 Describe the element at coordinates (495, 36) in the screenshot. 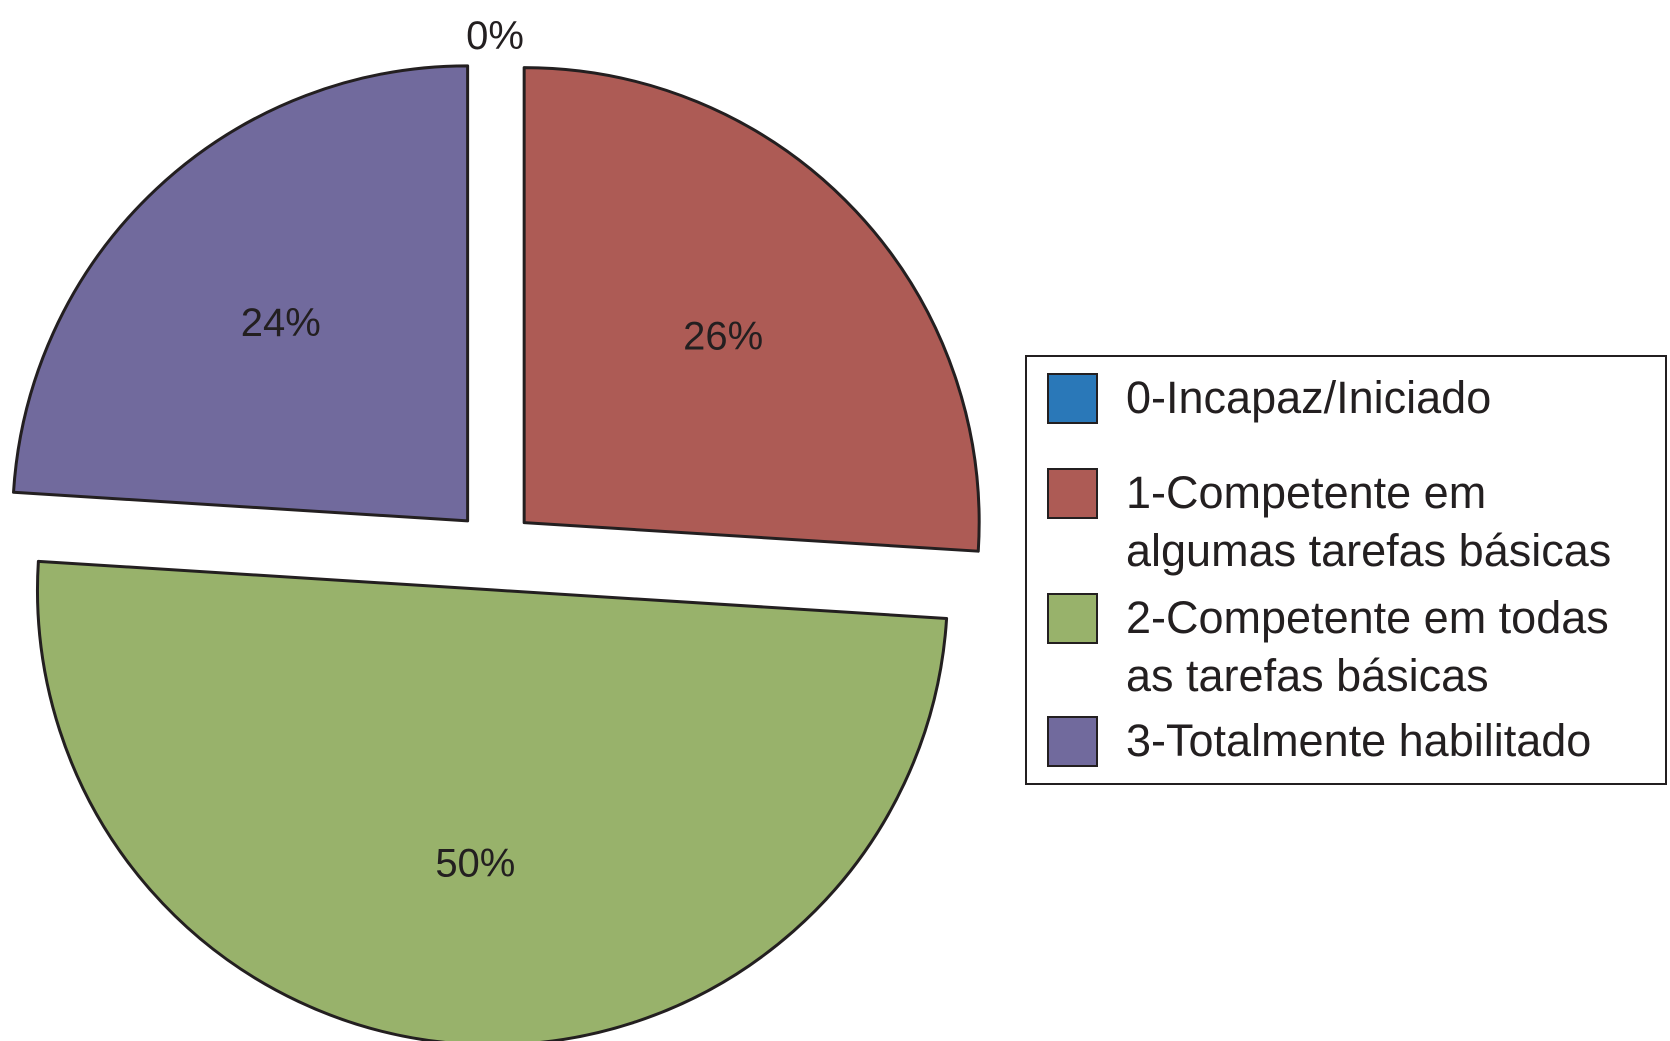

I see `data-label-0: 0%` at that location.